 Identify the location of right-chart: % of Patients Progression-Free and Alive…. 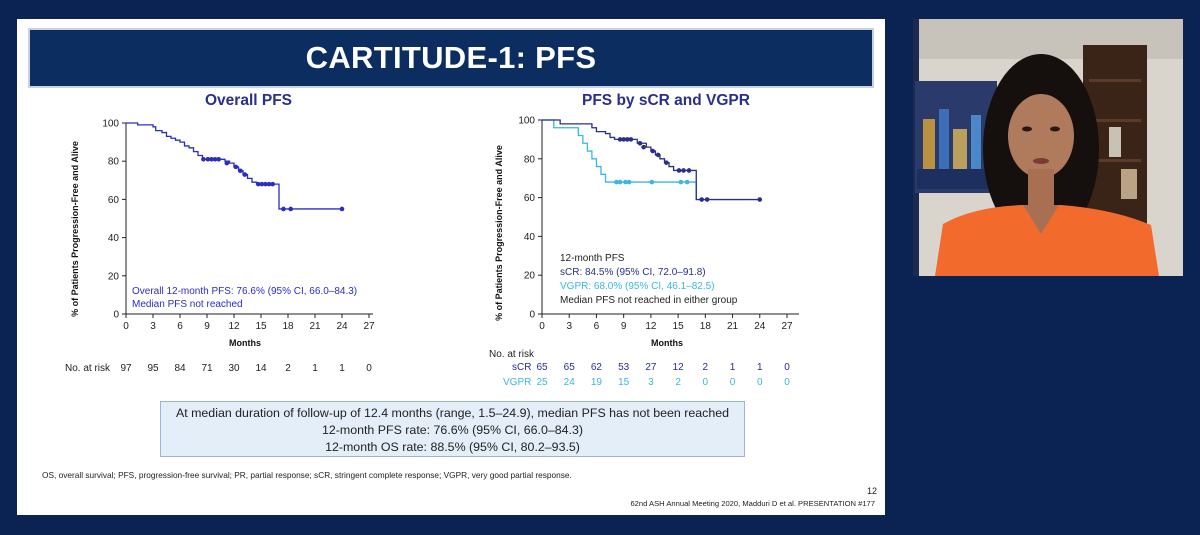
(646, 232).